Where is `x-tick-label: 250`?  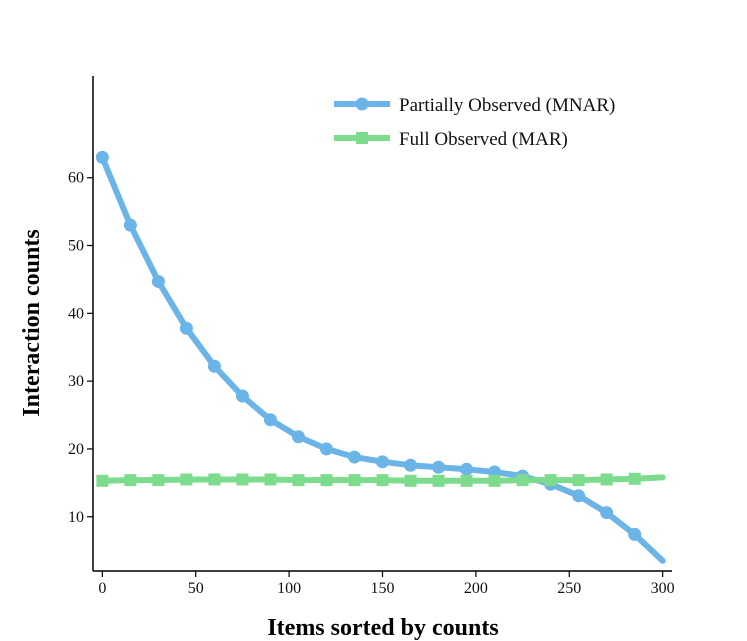
x-tick-label: 250 is located at coordinates (569, 588).